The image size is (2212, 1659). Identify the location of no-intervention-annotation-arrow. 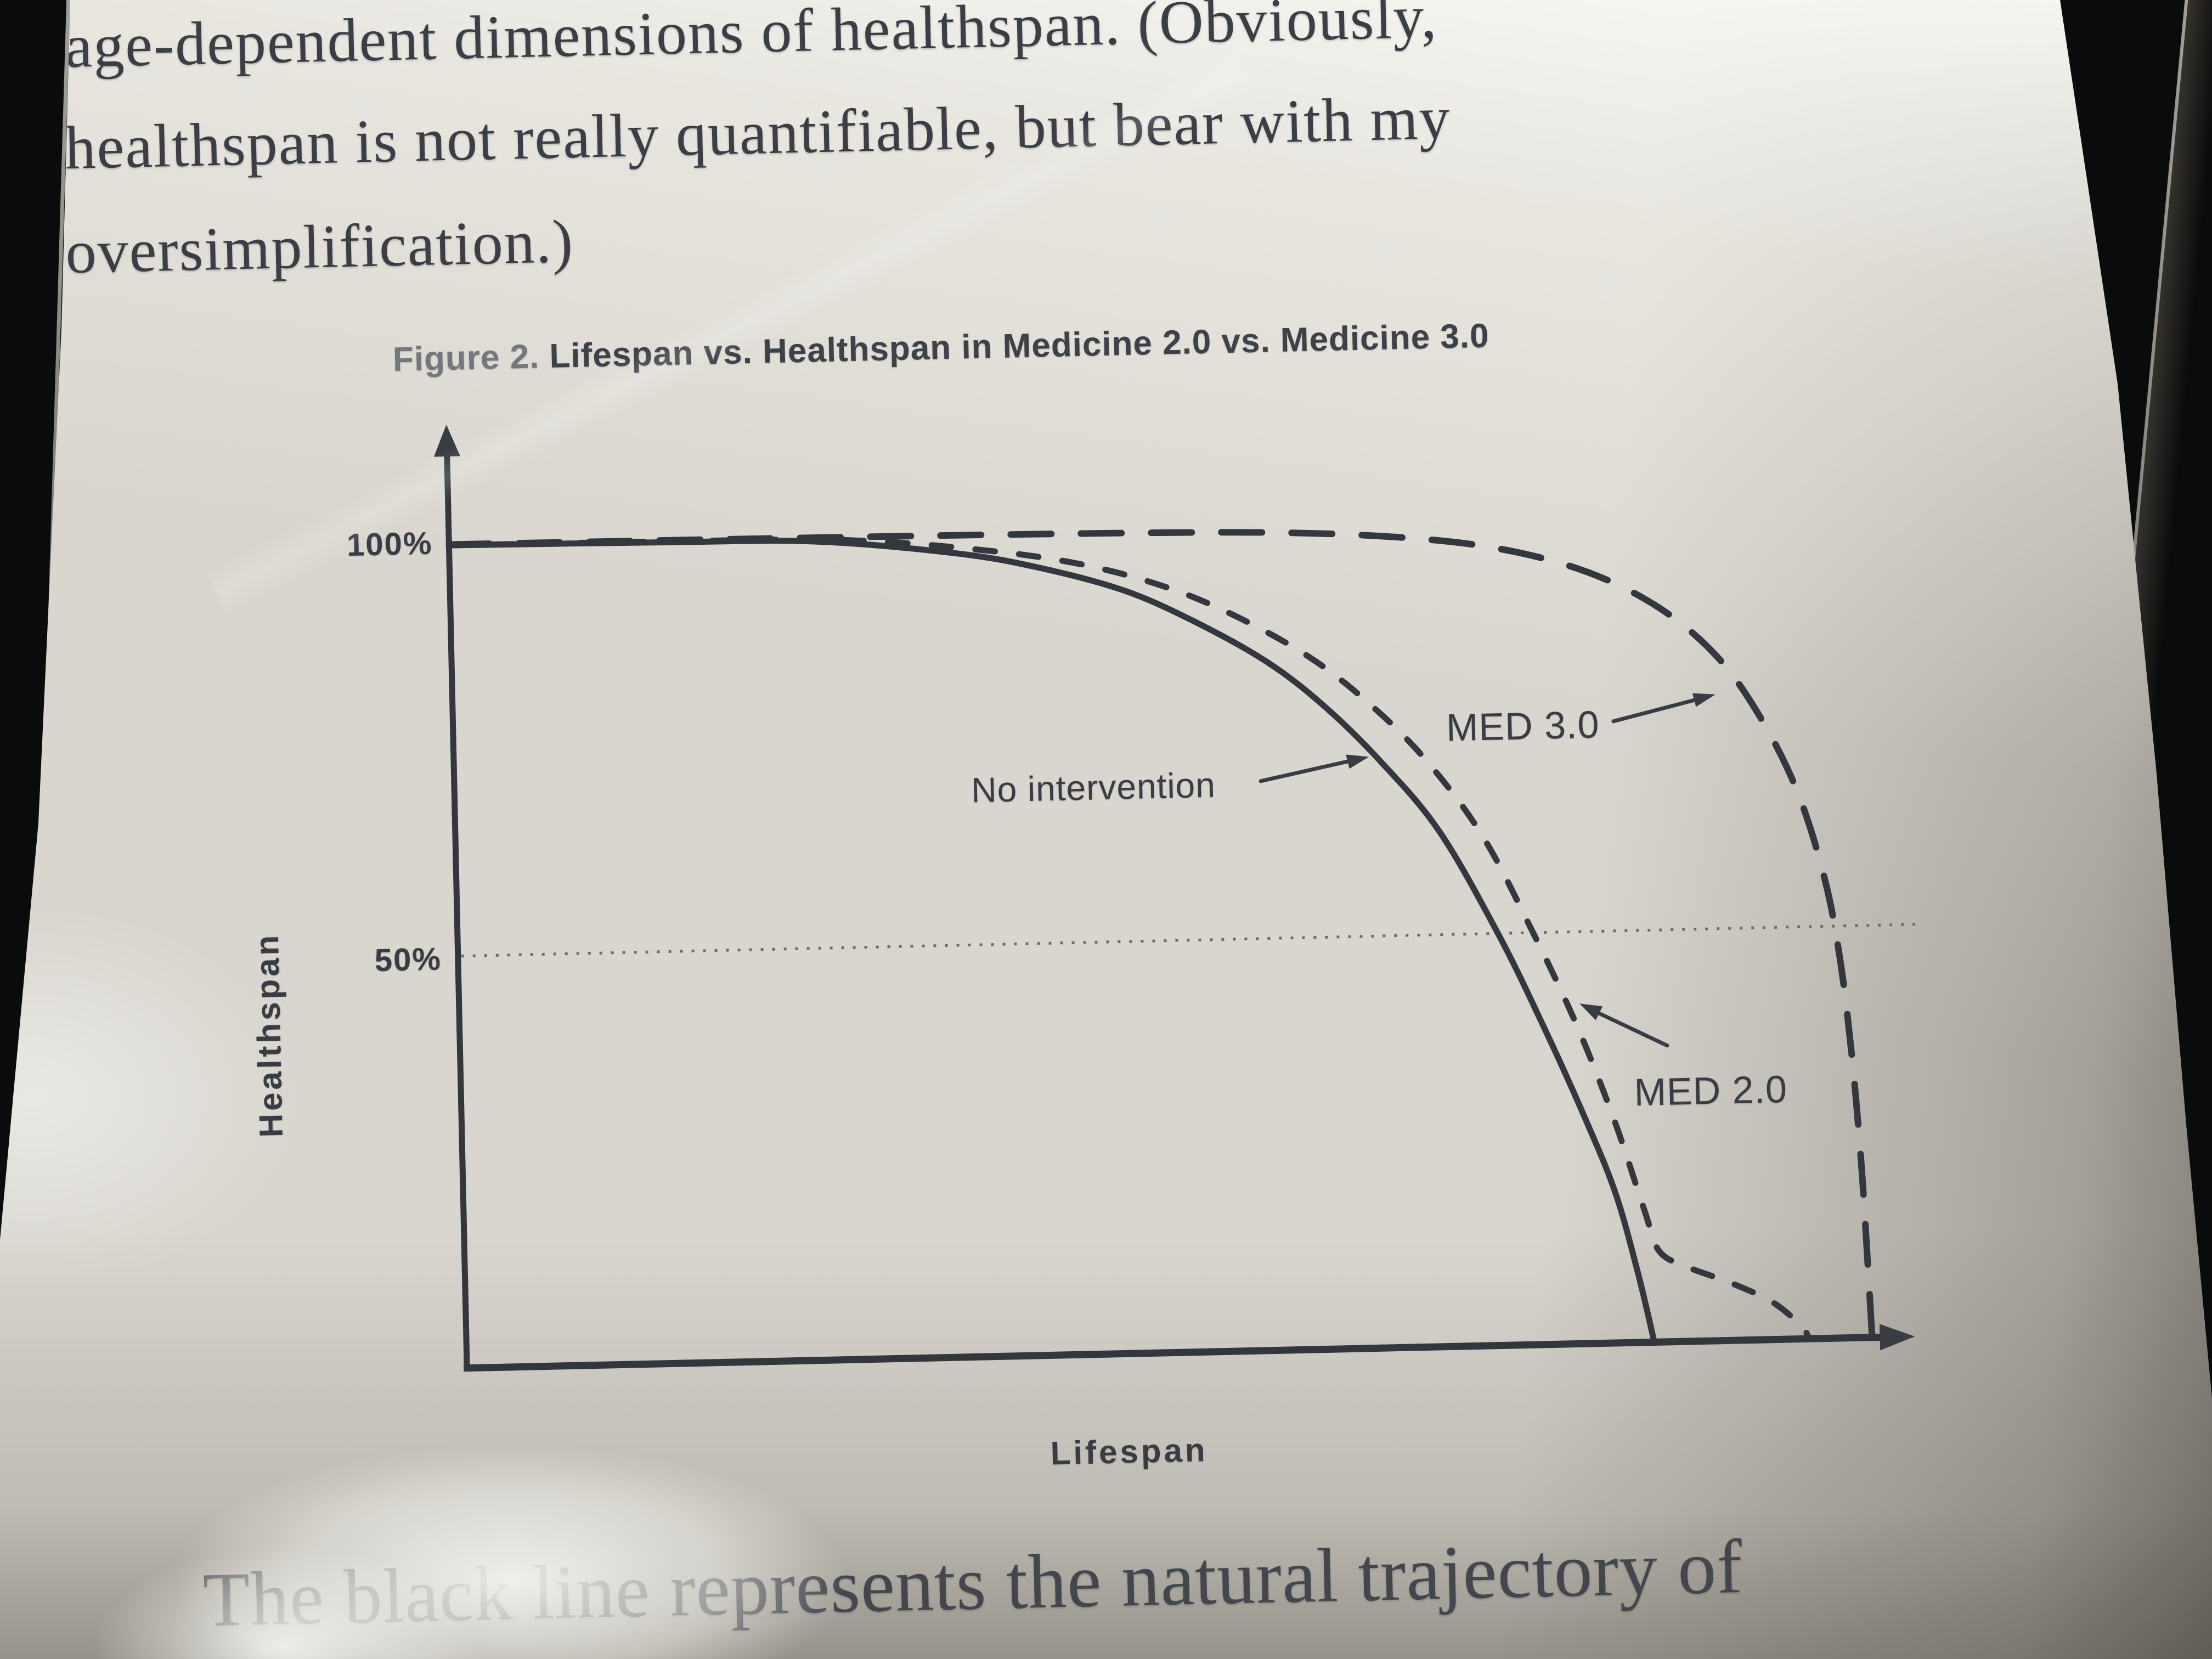
(1314, 768).